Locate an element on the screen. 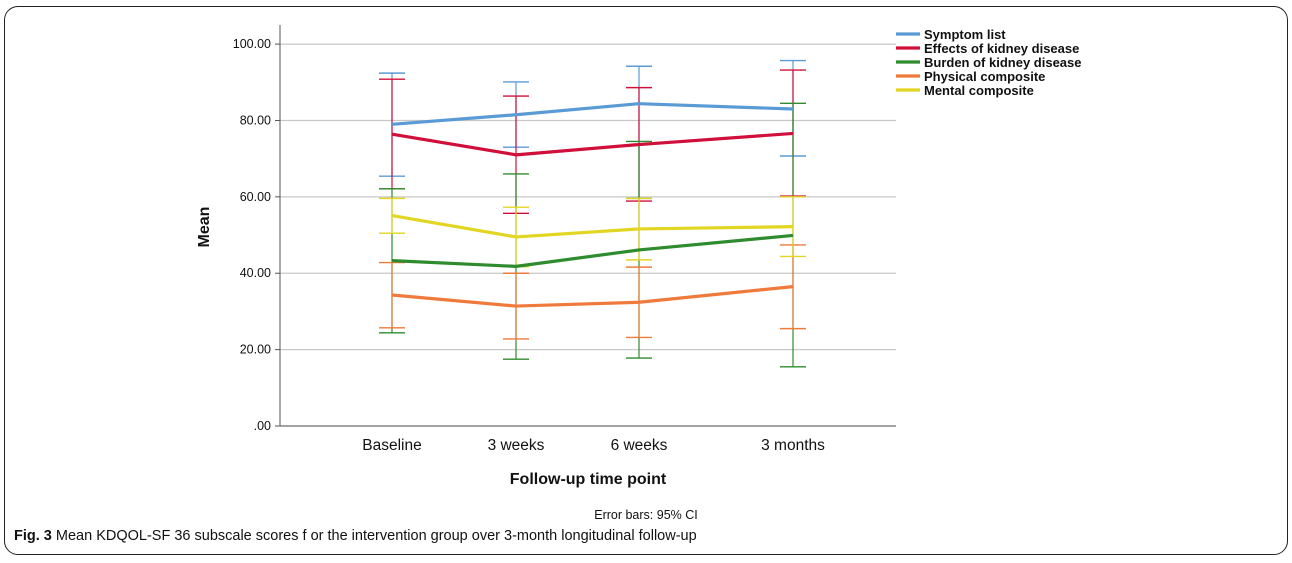  x-tick-label: 3 weeks is located at coordinates (516, 445).